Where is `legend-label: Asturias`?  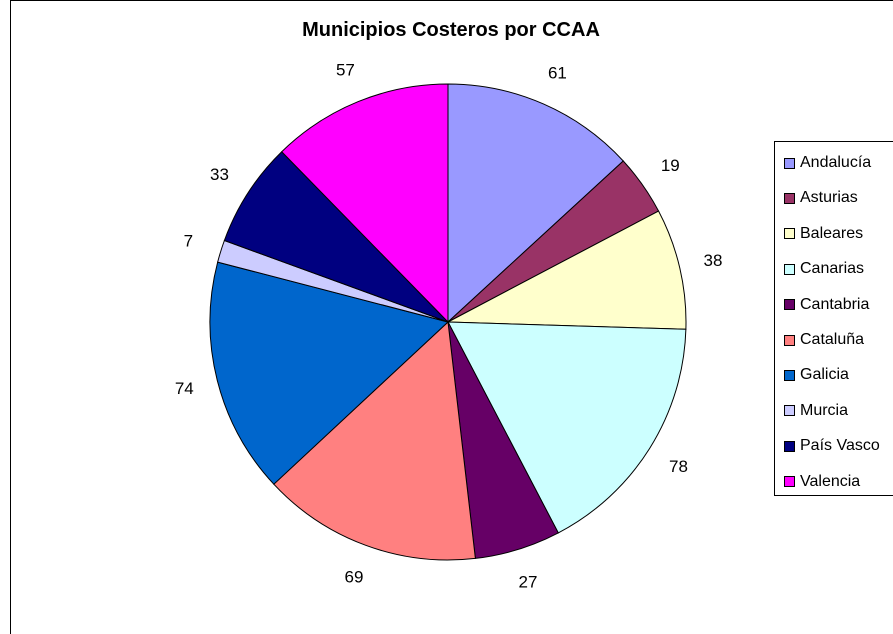 legend-label: Asturias is located at coordinates (829, 198).